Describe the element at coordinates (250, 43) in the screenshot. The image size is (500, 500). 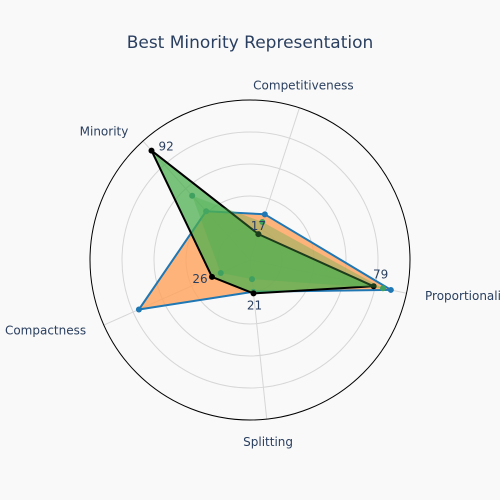
I see `chart-title: Best Minority Representation` at that location.